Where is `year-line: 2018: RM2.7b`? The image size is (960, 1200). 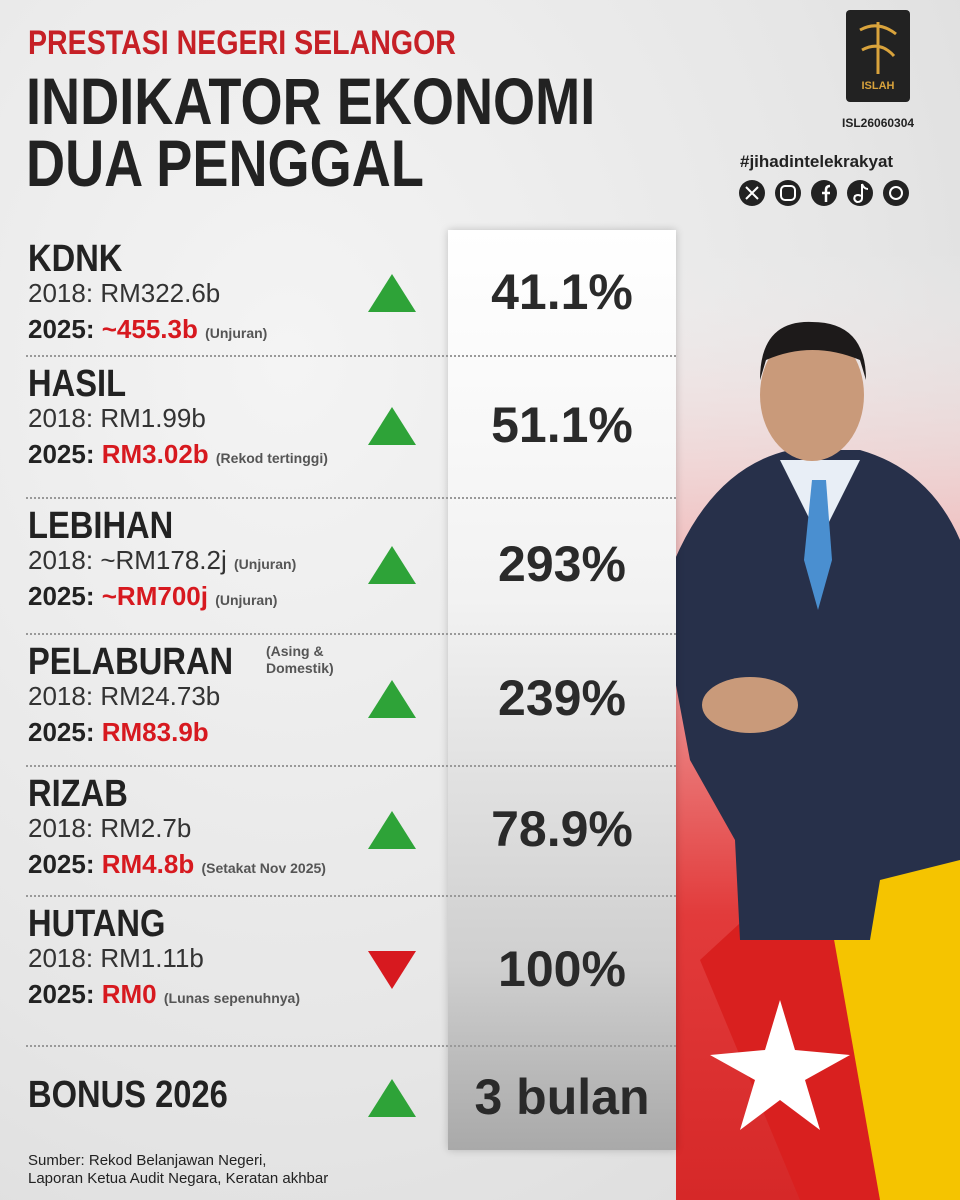 year-line: 2018: RM2.7b is located at coordinates (109, 828).